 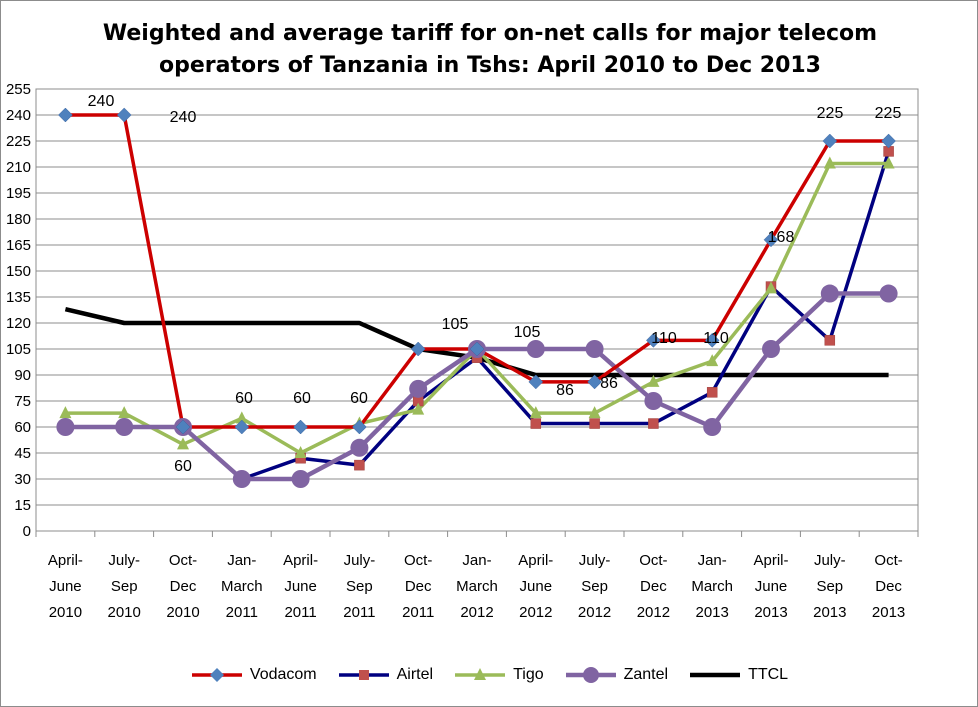 I want to click on y-tick-label: 90, so click(x=22, y=375).